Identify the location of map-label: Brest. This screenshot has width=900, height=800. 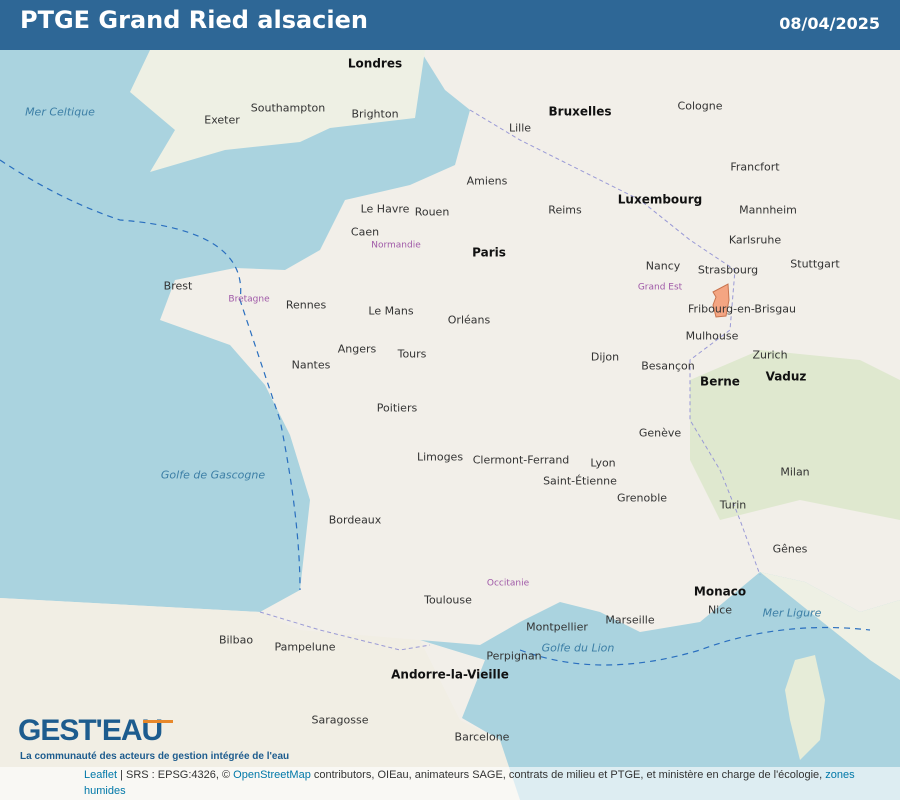
(178, 286).